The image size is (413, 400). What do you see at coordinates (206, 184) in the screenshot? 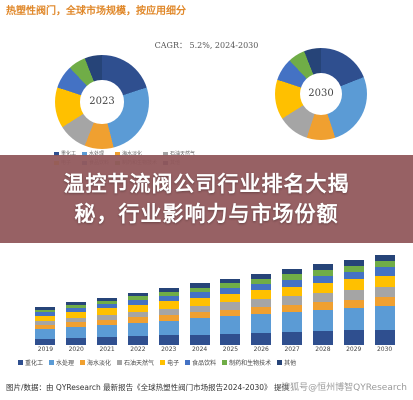
I see `headline-line-1: 温控节流阀公司行业排名大揭` at bounding box center [206, 184].